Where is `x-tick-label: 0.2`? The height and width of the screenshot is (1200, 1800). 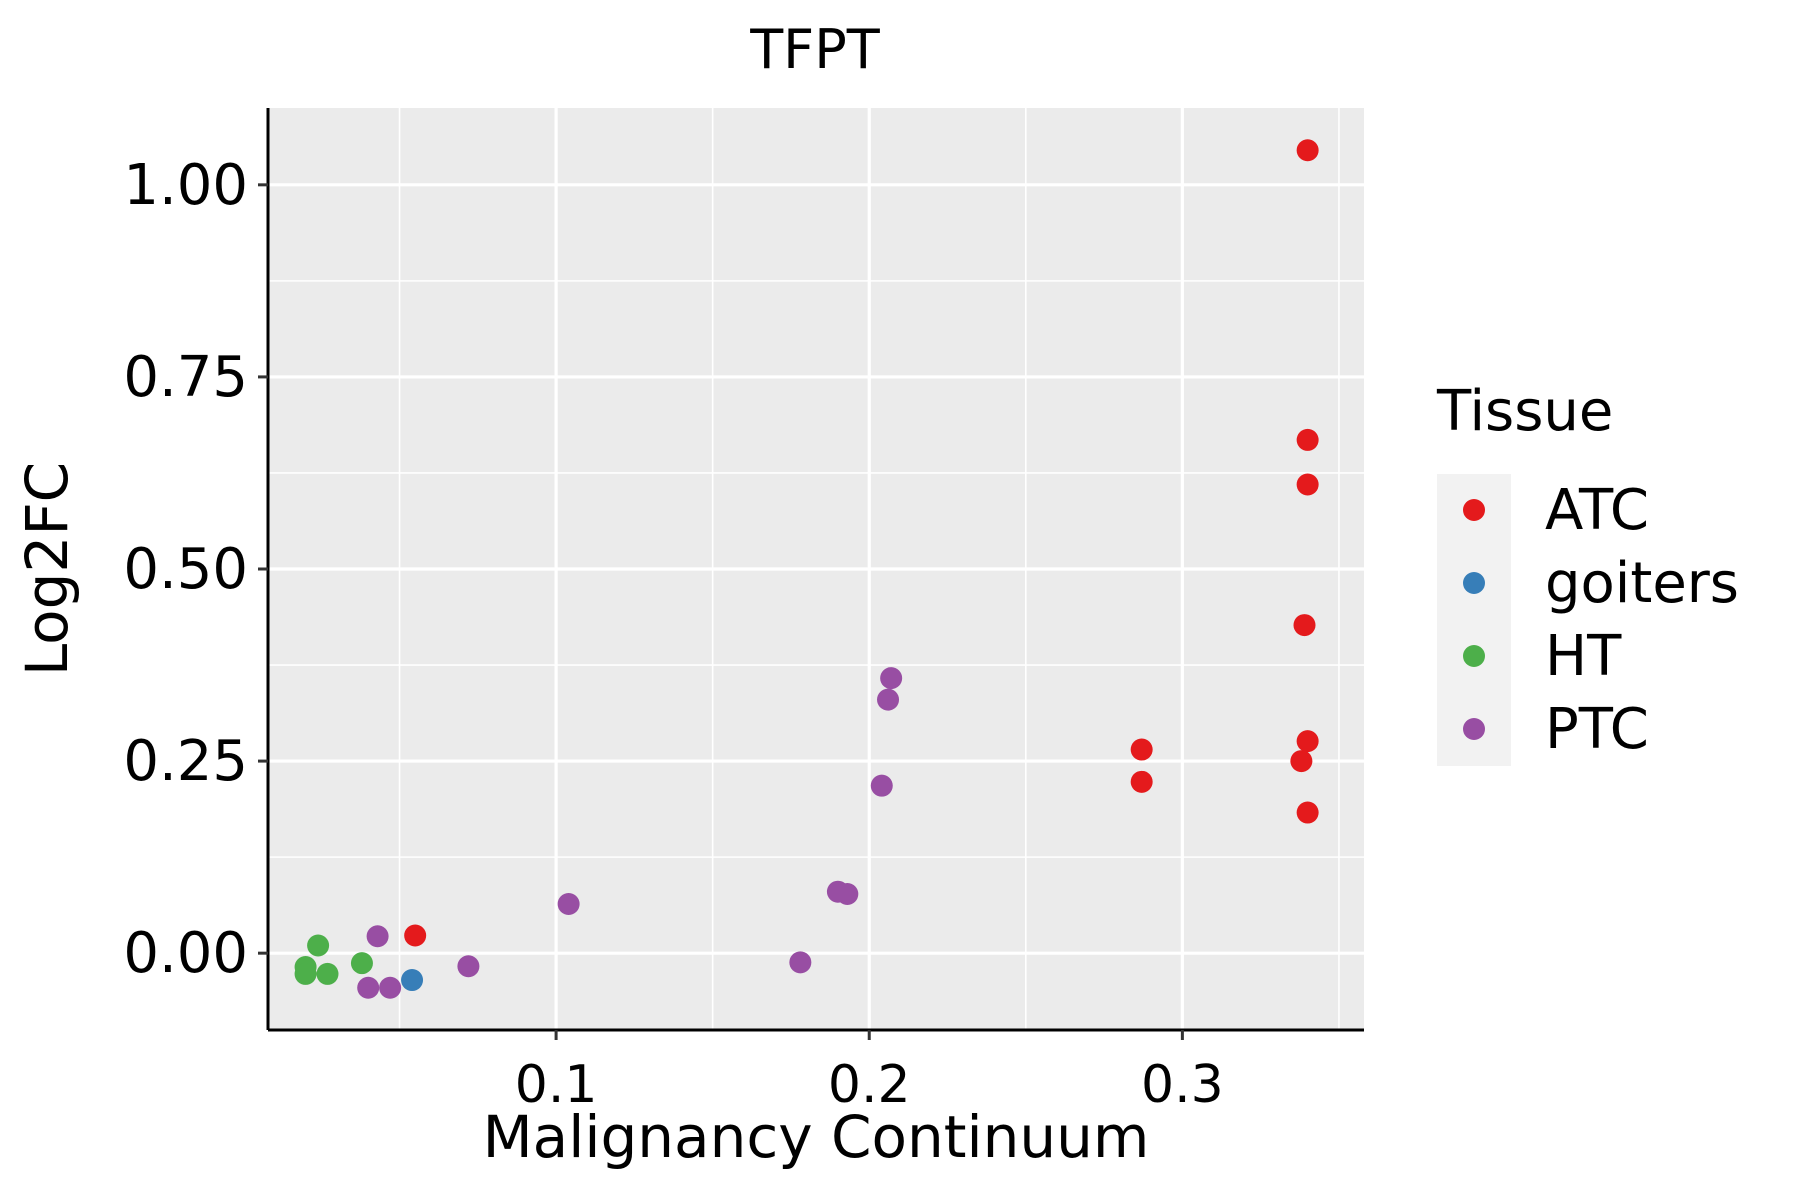
x-tick-label: 0.2 is located at coordinates (869, 1085).